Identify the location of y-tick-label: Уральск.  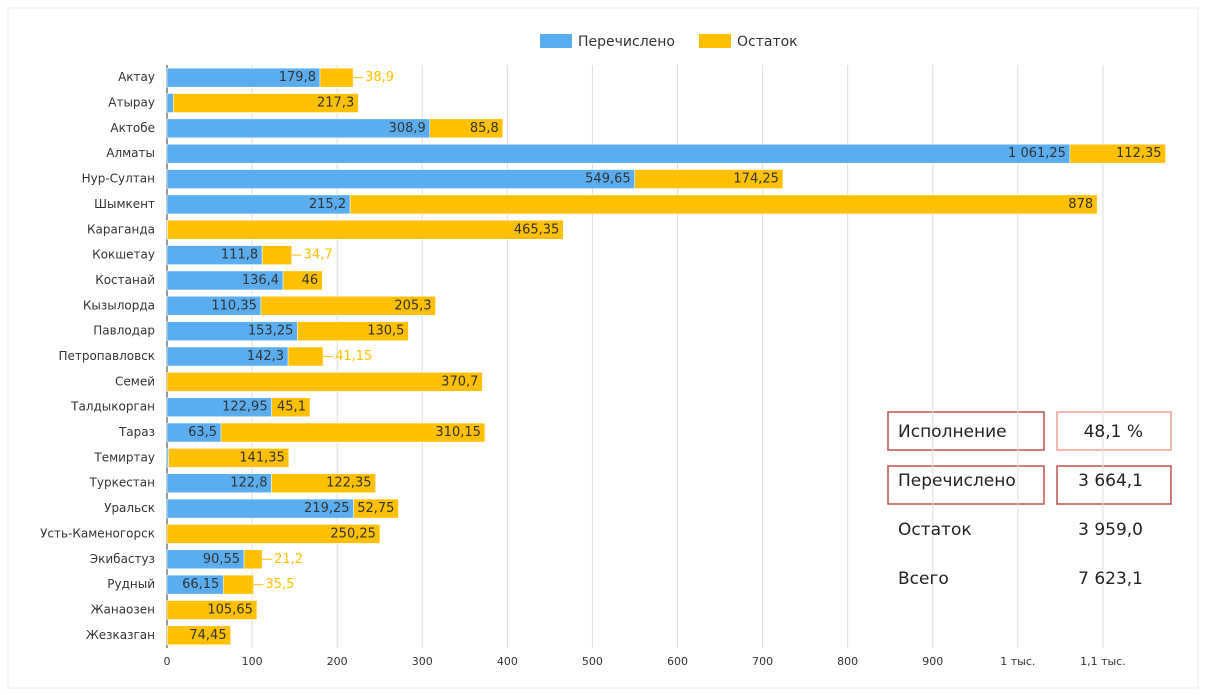
(129, 508).